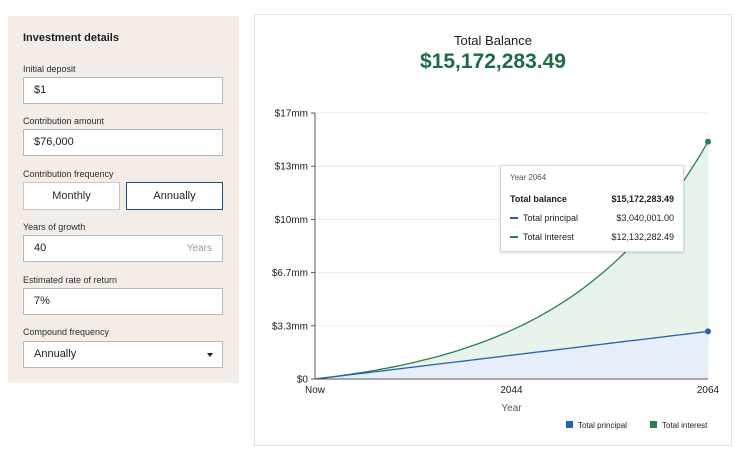 This screenshot has width=740, height=450. Describe the element at coordinates (210, 355) in the screenshot. I see `chevron-down-icon` at that location.